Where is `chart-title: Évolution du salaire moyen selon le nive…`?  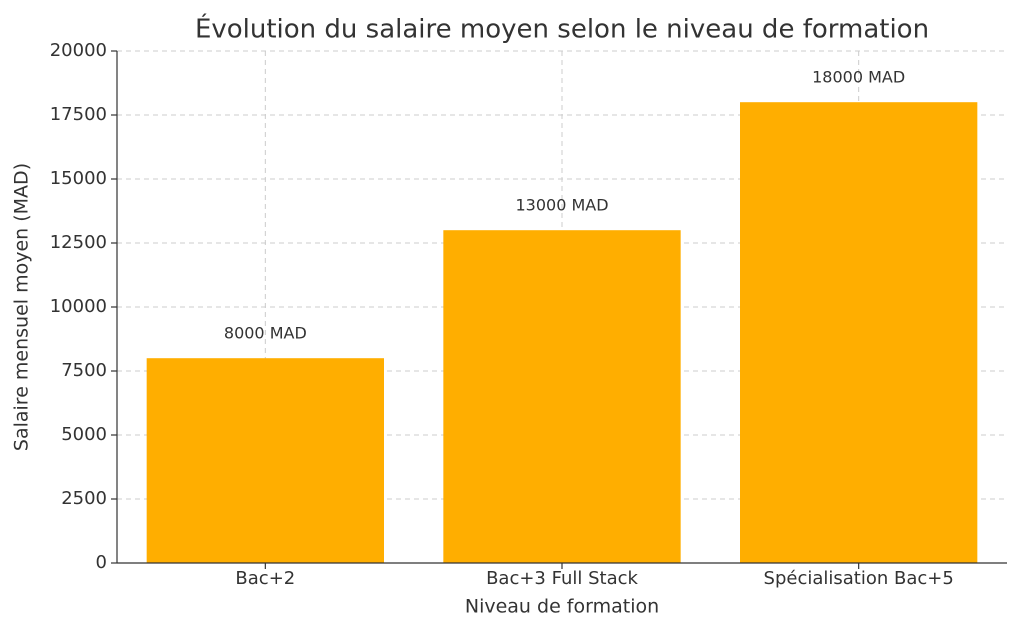
chart-title: Évolution du salaire moyen selon le nive… is located at coordinates (562, 29).